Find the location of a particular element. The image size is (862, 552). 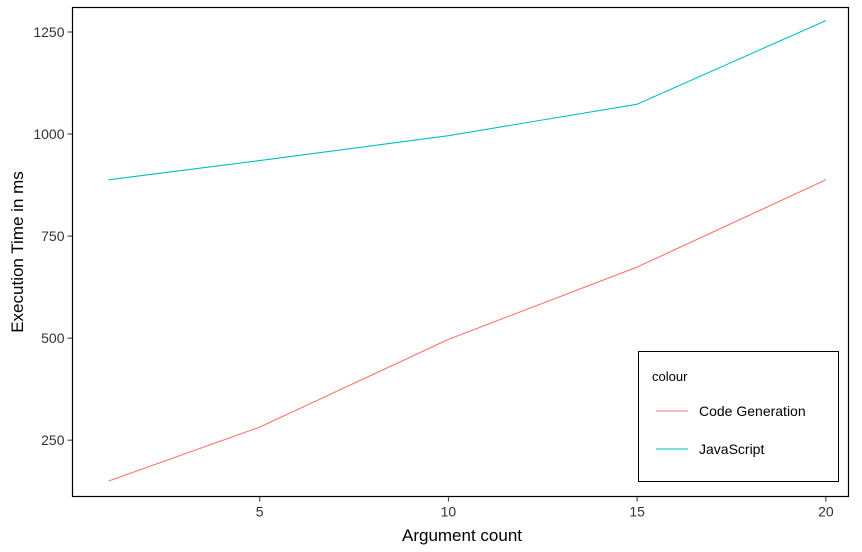

y-tick-label: 750 is located at coordinates (53, 236).